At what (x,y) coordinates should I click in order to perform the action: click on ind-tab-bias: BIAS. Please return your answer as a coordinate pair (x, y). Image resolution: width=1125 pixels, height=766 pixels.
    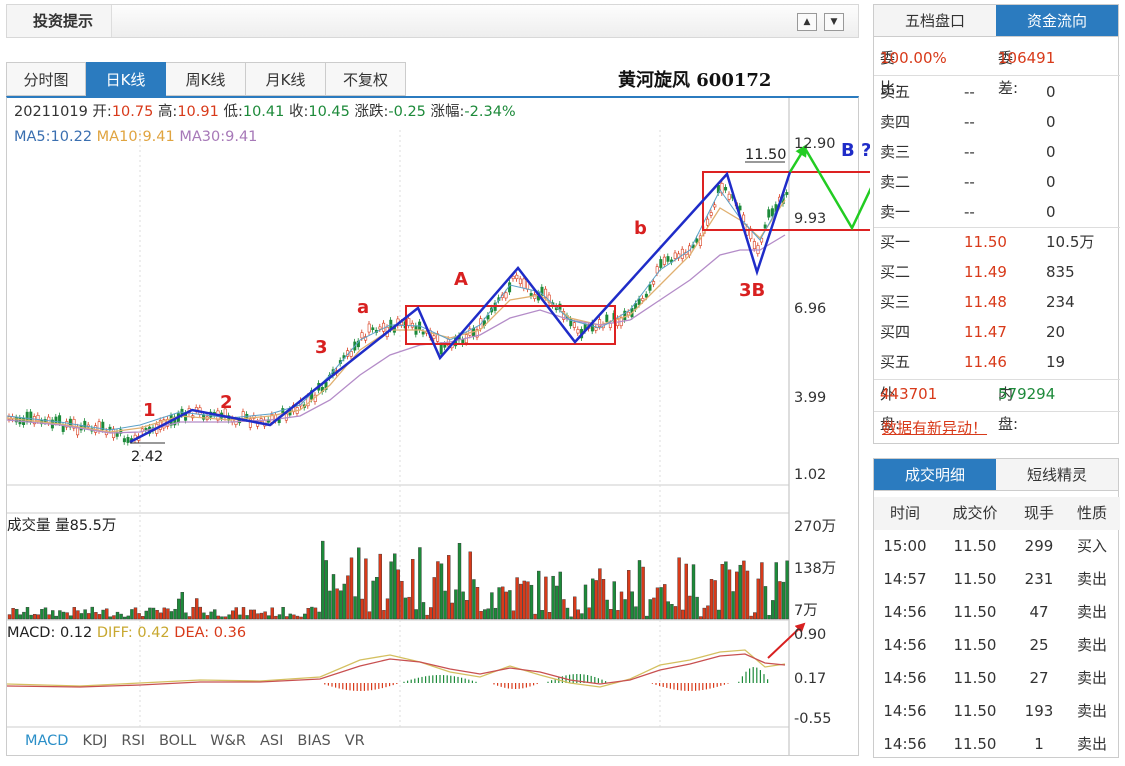
    Looking at the image, I should click on (314, 741).